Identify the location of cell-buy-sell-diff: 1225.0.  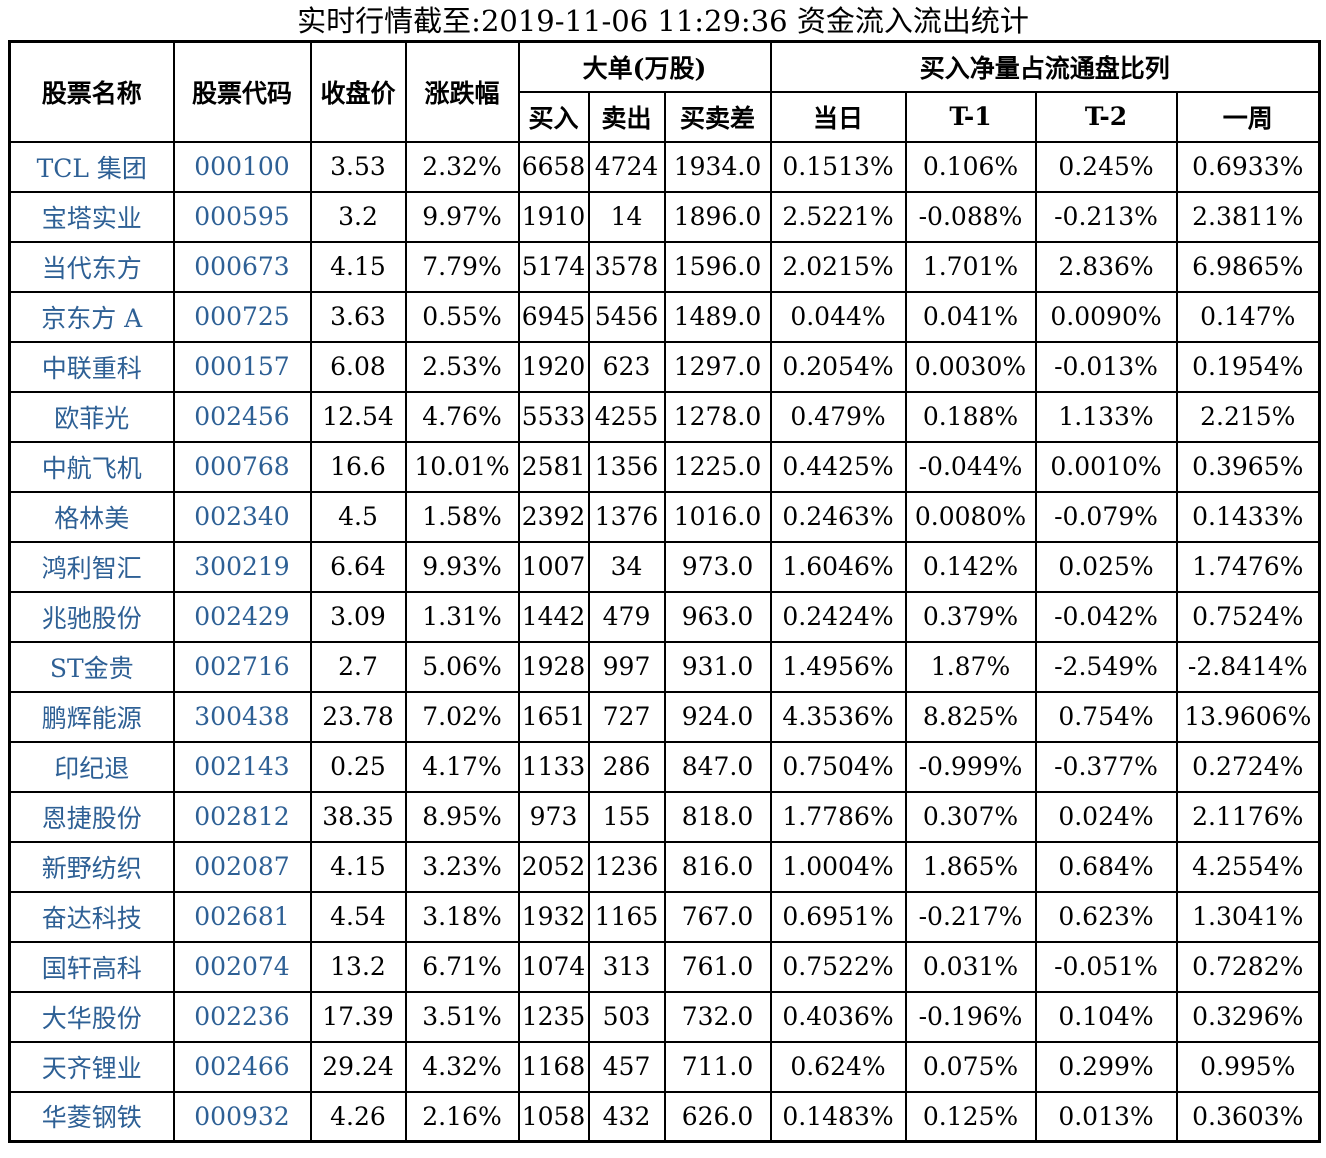
(717, 466).